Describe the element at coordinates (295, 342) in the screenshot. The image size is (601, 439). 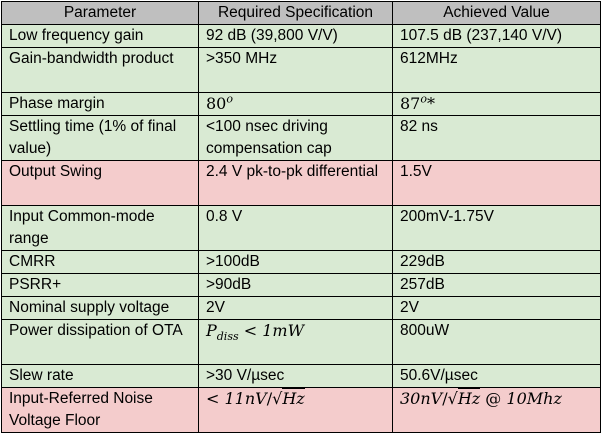
I see `cell-required: Pdiss < 1mW` at that location.